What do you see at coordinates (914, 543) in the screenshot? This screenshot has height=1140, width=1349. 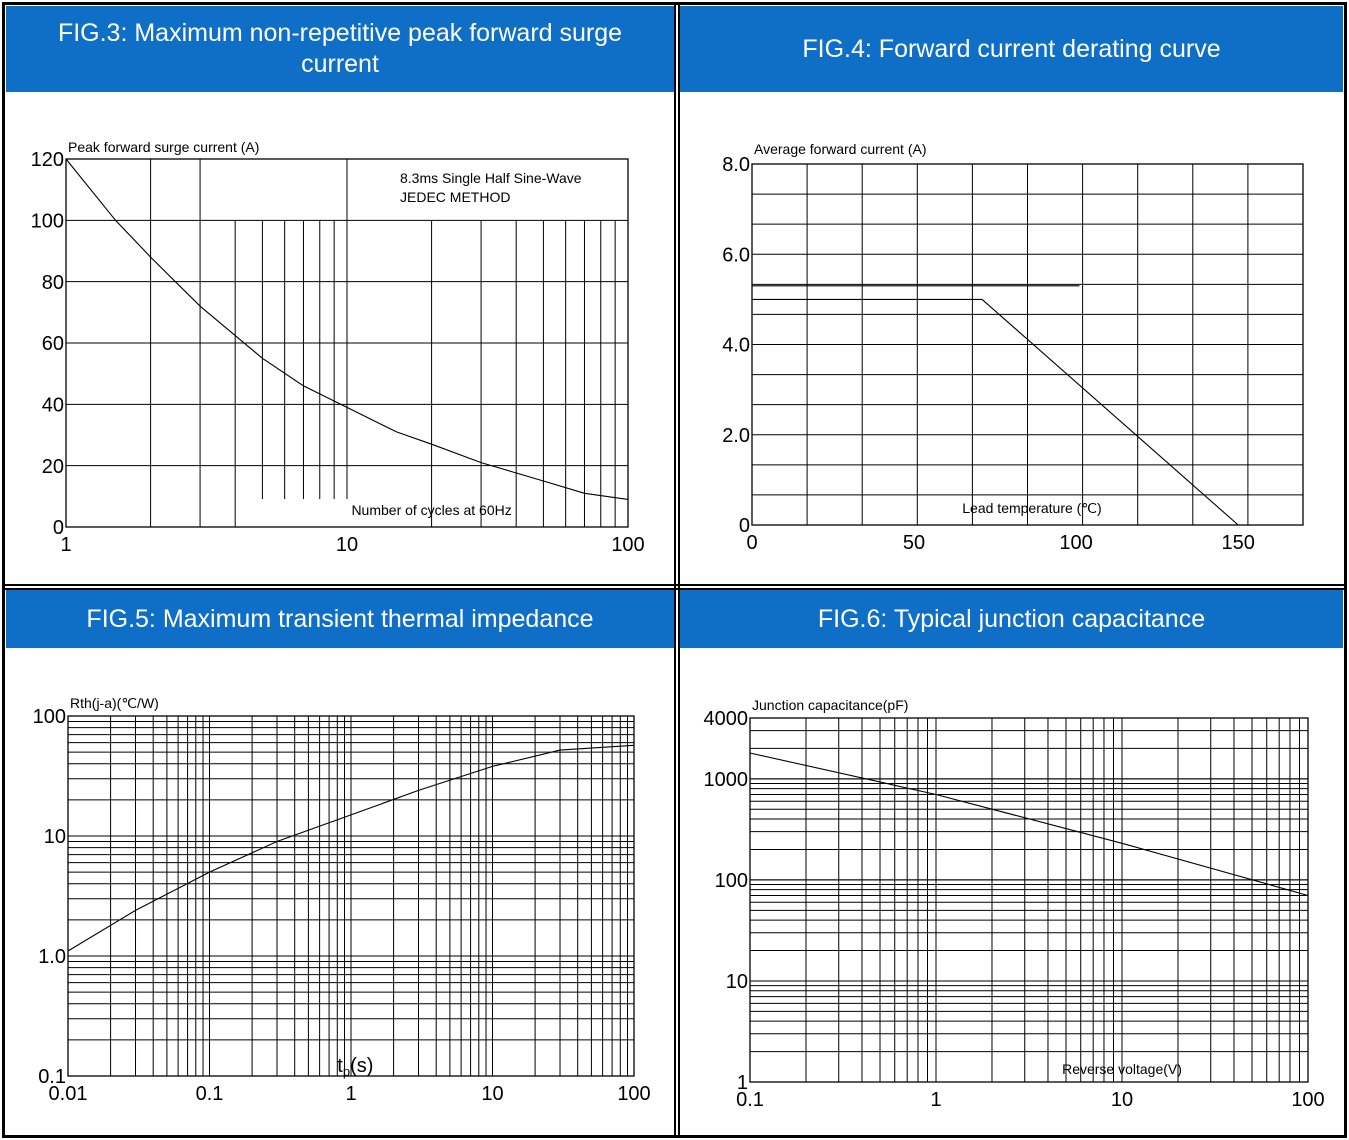 I see `x-tick-label: 50` at bounding box center [914, 543].